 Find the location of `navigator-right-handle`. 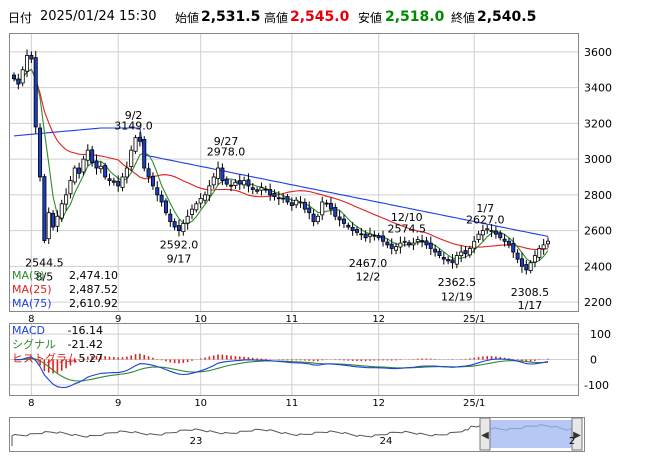

navigator-right-handle is located at coordinates (577, 434).